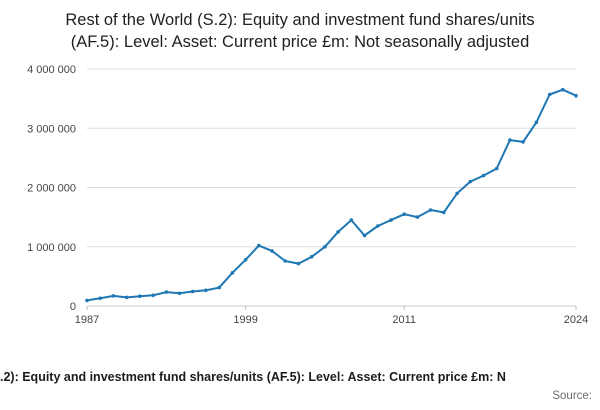 The width and height of the screenshot is (600, 410). I want to click on y-axis-labels: 0 1 000 000 2 000 000 3 000 000 4 000 000, so click(51, 188).